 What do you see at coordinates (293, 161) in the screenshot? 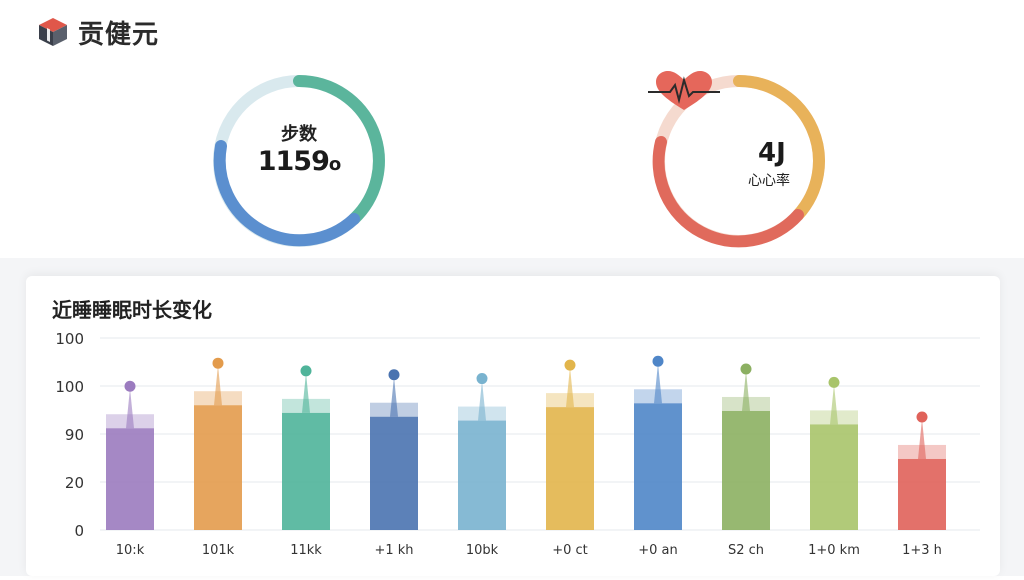
I see `steps-number: 1159` at bounding box center [293, 161].